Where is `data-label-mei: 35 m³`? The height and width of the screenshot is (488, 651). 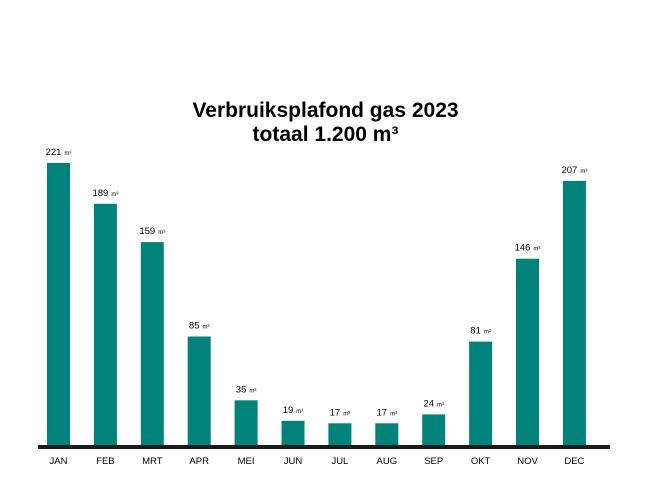 data-label-mei: 35 m³ is located at coordinates (246, 389).